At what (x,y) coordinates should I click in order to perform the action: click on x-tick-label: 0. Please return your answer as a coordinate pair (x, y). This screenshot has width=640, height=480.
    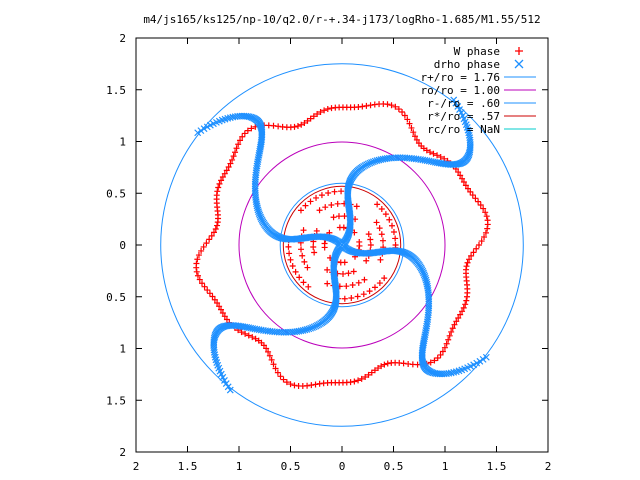
    Looking at the image, I should click on (342, 466).